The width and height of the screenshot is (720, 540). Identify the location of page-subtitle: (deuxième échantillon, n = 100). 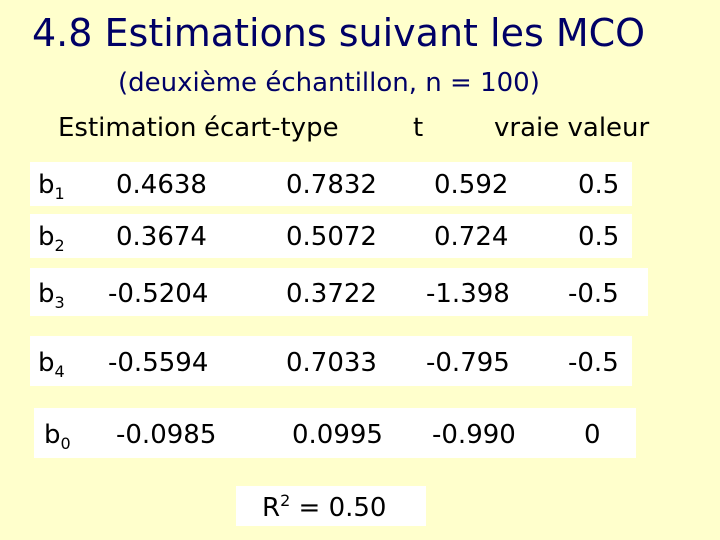
(329, 83).